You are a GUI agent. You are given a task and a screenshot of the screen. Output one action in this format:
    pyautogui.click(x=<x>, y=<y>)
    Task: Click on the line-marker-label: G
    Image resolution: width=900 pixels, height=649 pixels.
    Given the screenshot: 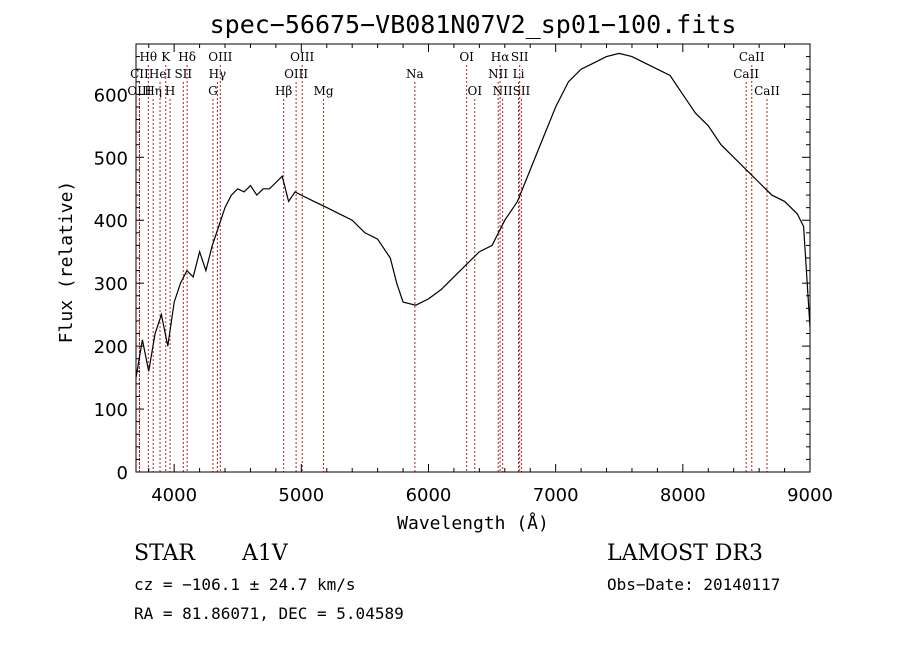 What is the action you would take?
    pyautogui.click(x=213, y=91)
    